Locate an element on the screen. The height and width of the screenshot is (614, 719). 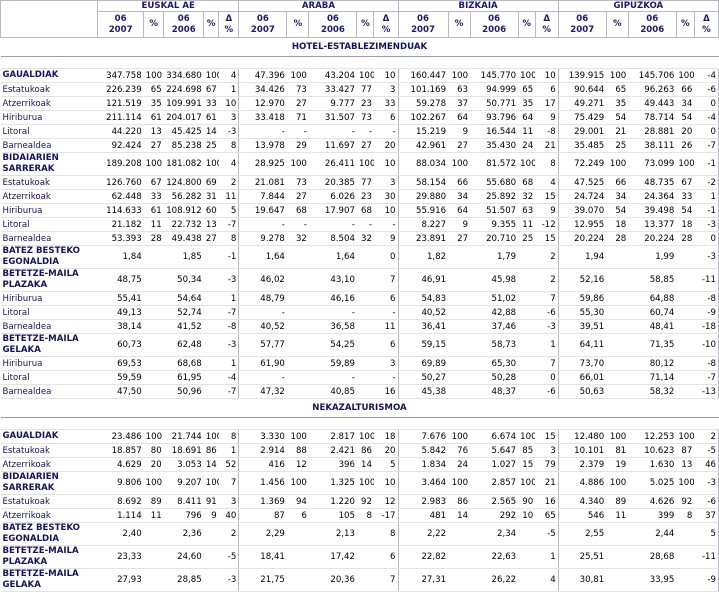
value-cell: 24,60 is located at coordinates (183, 557).